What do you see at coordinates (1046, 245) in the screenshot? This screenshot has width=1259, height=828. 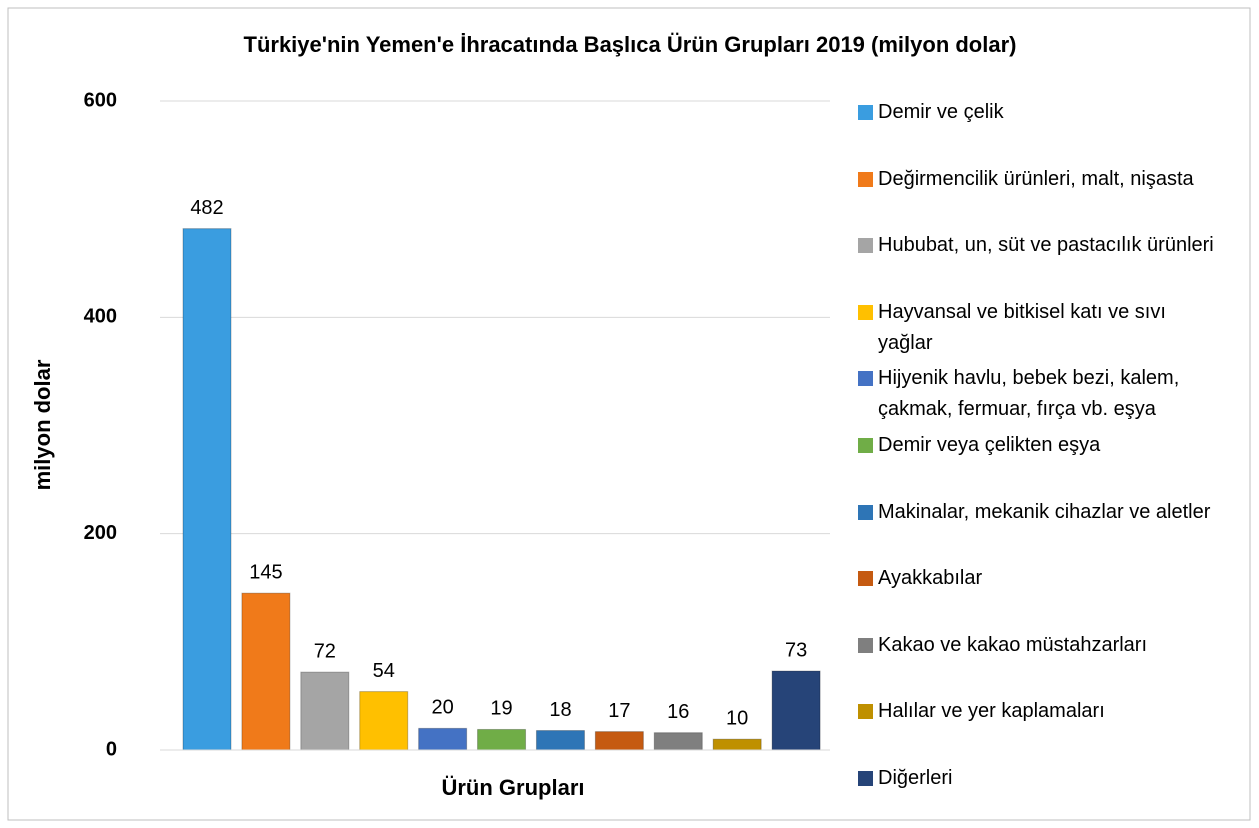 I see `legend-label: Hububat, un, süt ve pastacılık ürünleri` at bounding box center [1046, 245].